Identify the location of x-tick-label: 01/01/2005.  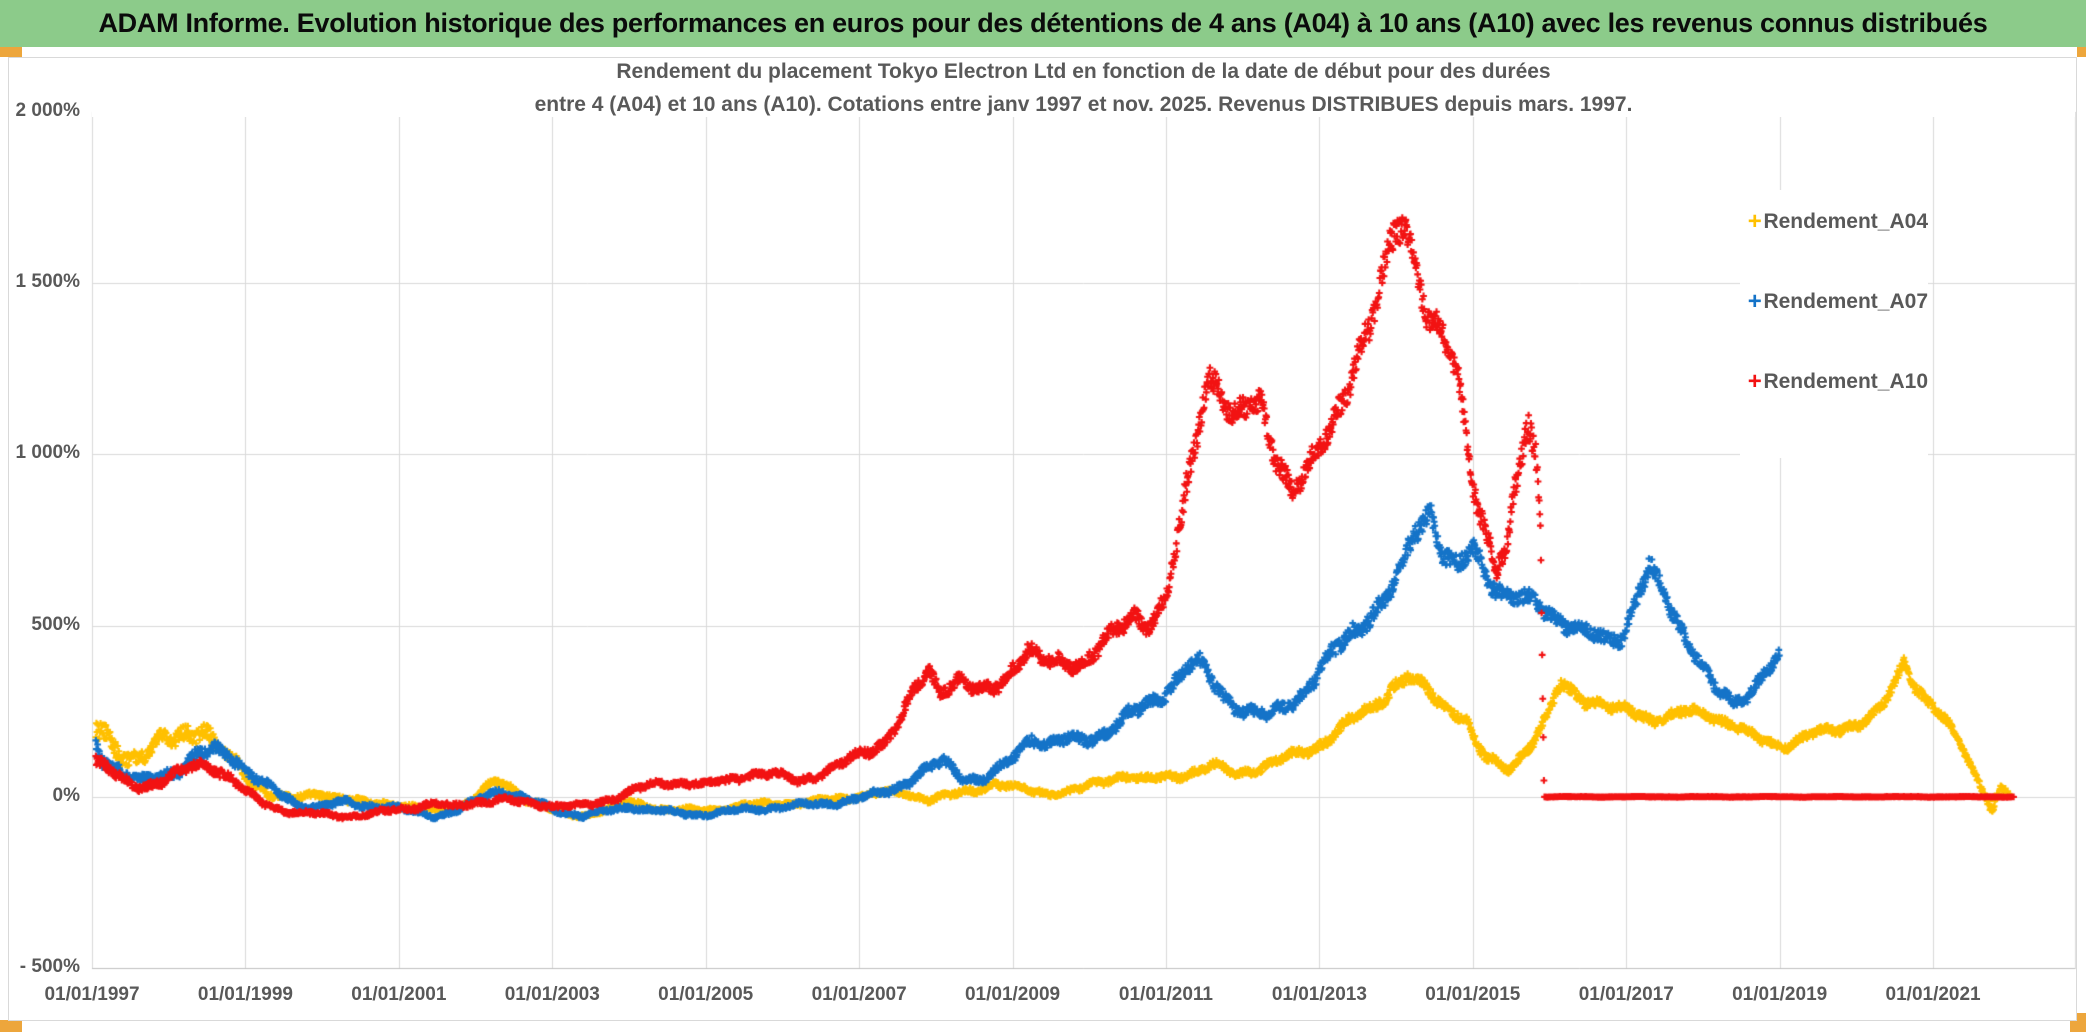
(706, 994).